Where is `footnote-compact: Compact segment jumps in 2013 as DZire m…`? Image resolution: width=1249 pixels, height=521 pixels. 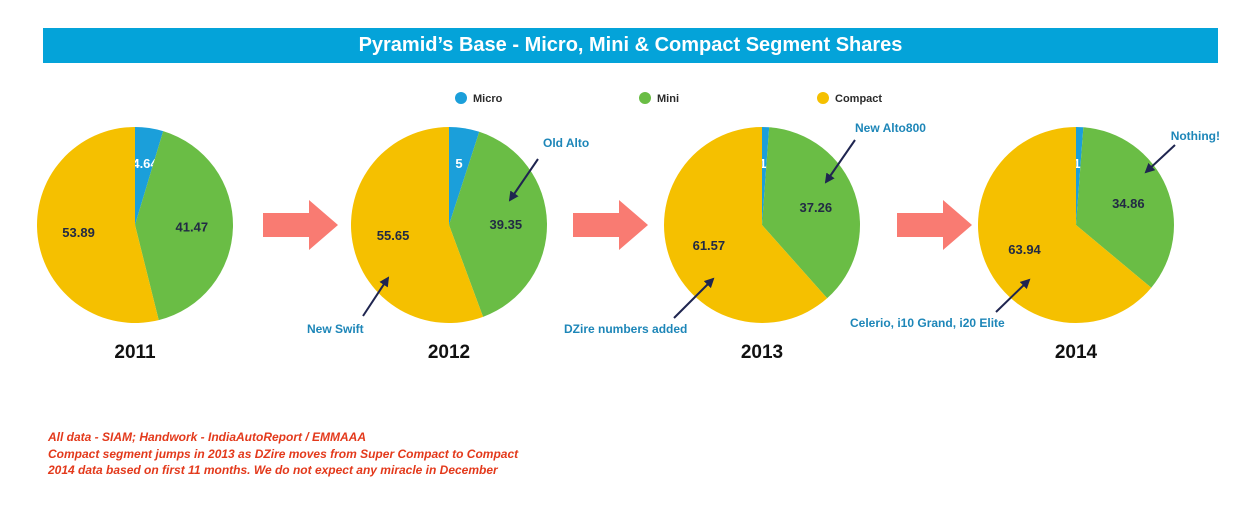
footnote-compact: Compact segment jumps in 2013 as DZire m… is located at coordinates (283, 453).